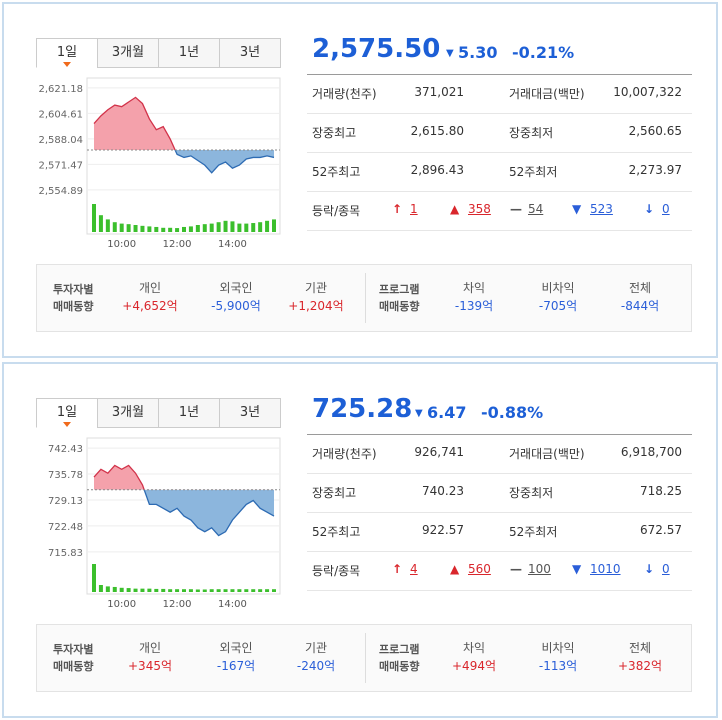 The width and height of the screenshot is (722, 720). Describe the element at coordinates (499, 590) in the screenshot. I see `table-bottom-rule` at that location.